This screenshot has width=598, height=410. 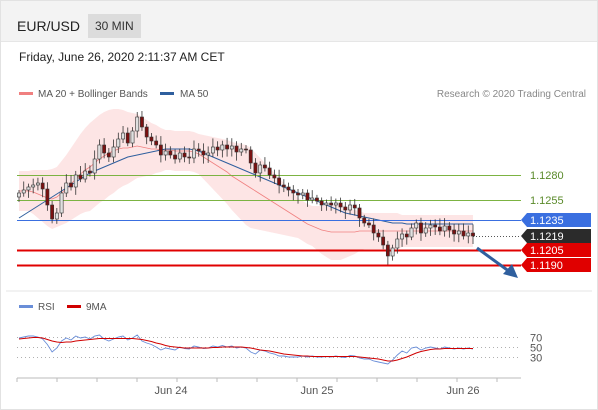 What do you see at coordinates (547, 251) in the screenshot?
I see `support-label-4: 1.1205` at bounding box center [547, 251].